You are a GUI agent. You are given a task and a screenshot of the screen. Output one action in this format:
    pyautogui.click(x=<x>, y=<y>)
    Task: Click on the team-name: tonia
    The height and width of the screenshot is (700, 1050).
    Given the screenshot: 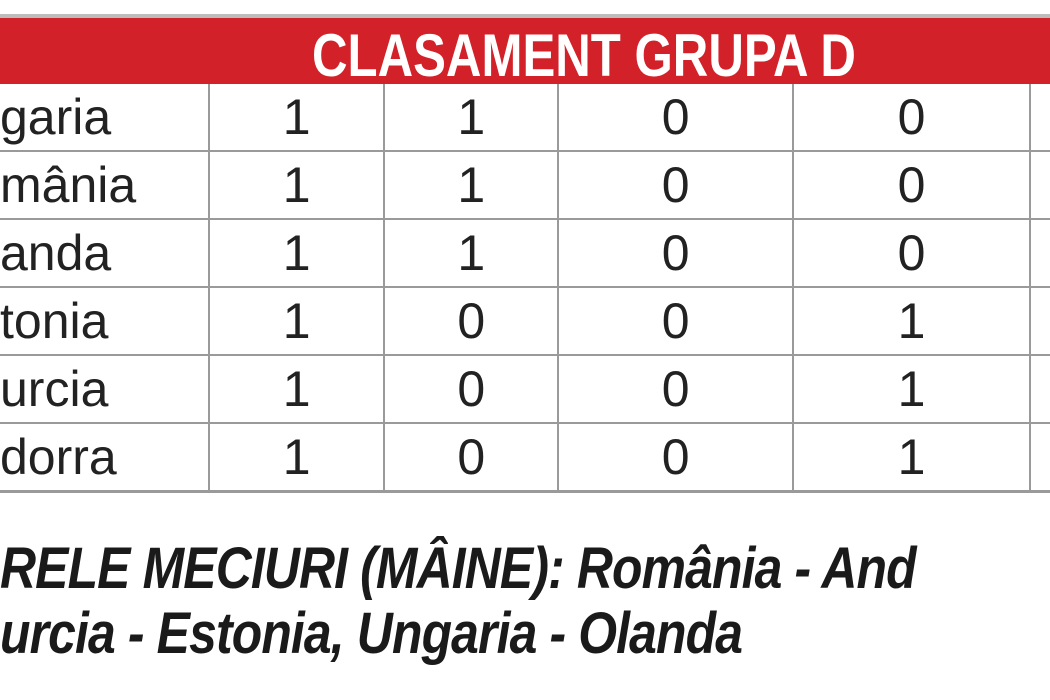 What is the action you would take?
    pyautogui.click(x=105, y=321)
    